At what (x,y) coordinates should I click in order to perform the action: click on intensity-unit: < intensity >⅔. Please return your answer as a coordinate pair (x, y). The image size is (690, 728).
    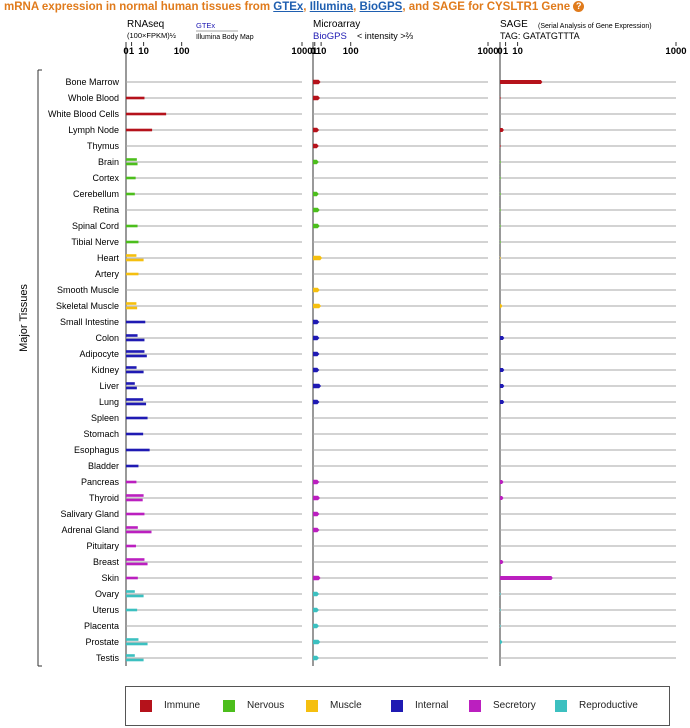
    Looking at the image, I should click on (385, 36).